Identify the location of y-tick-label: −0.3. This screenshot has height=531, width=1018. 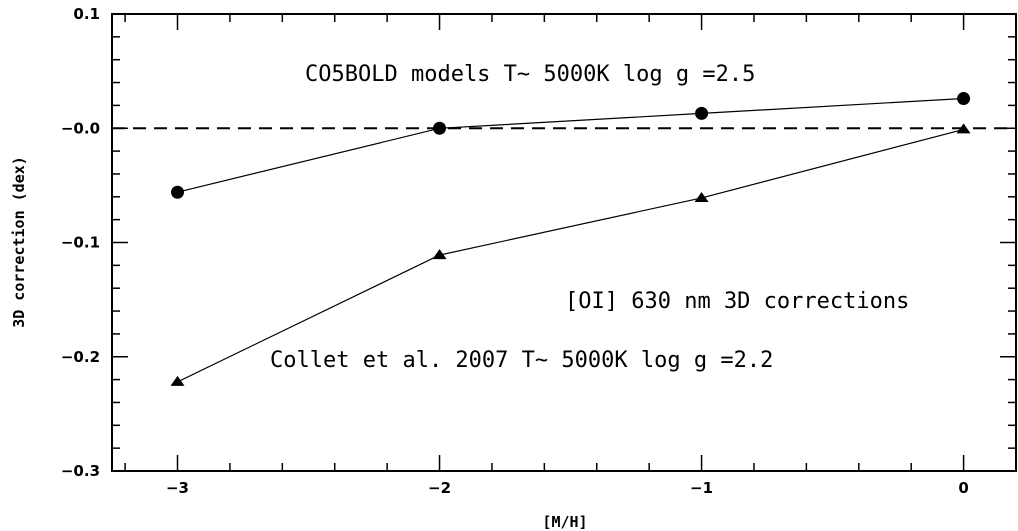
(80, 471).